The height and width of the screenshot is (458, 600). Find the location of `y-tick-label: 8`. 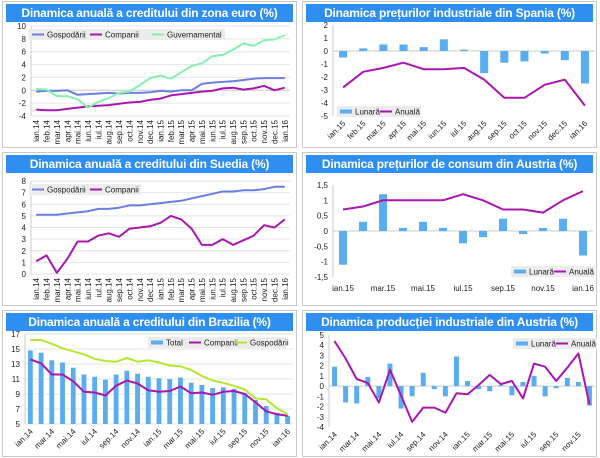

y-tick-label: 8 is located at coordinates (24, 39).